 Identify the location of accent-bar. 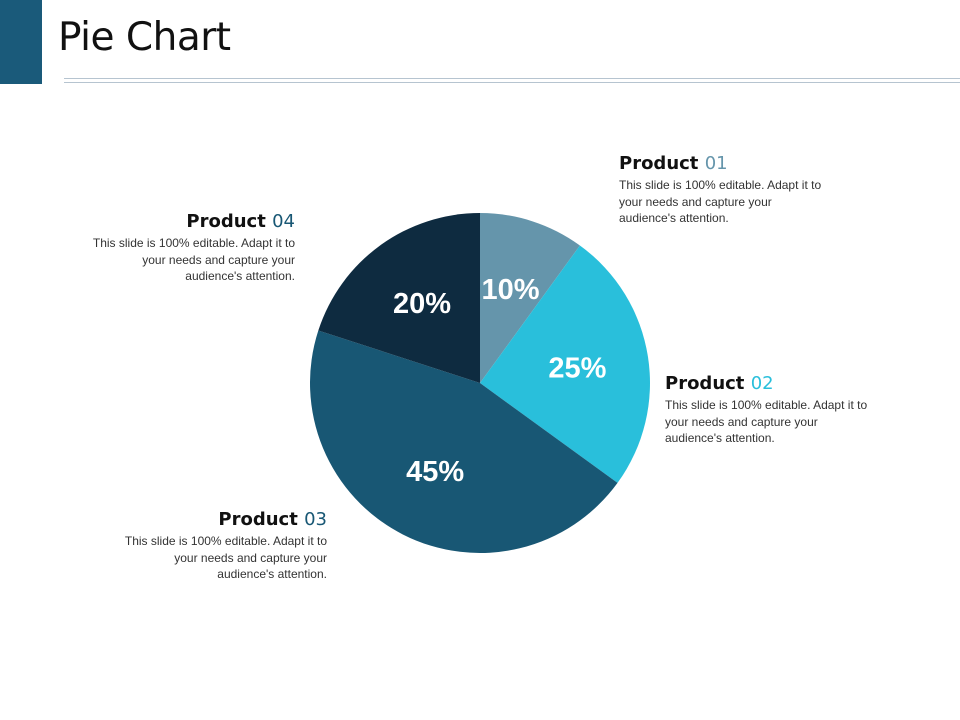
(21, 42).